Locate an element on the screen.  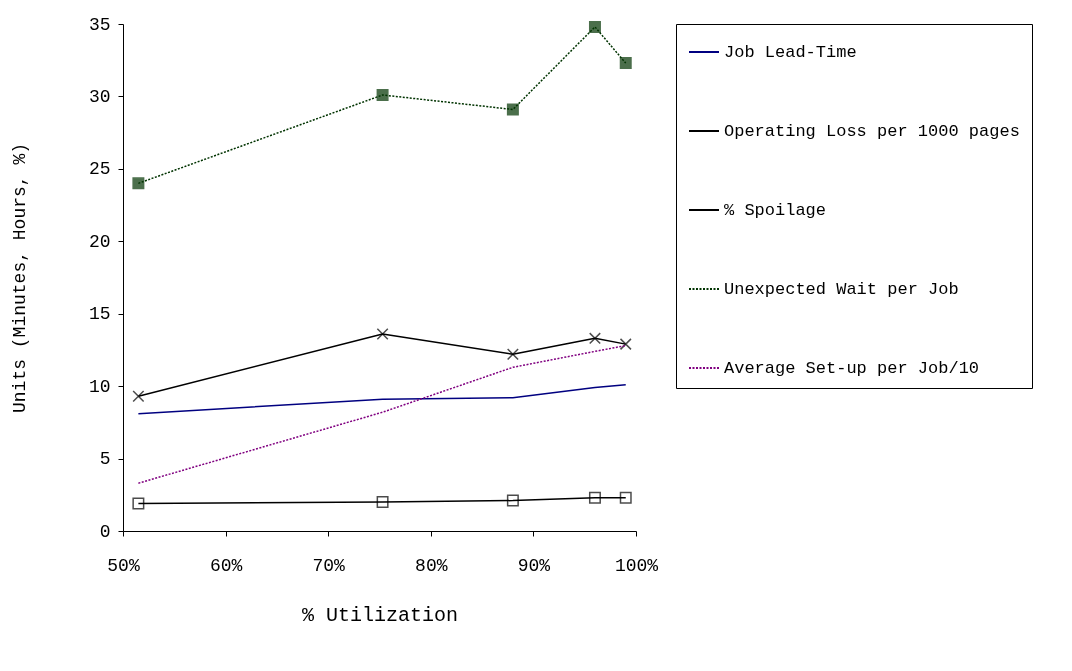
x-tick-label: 90% is located at coordinates (534, 565).